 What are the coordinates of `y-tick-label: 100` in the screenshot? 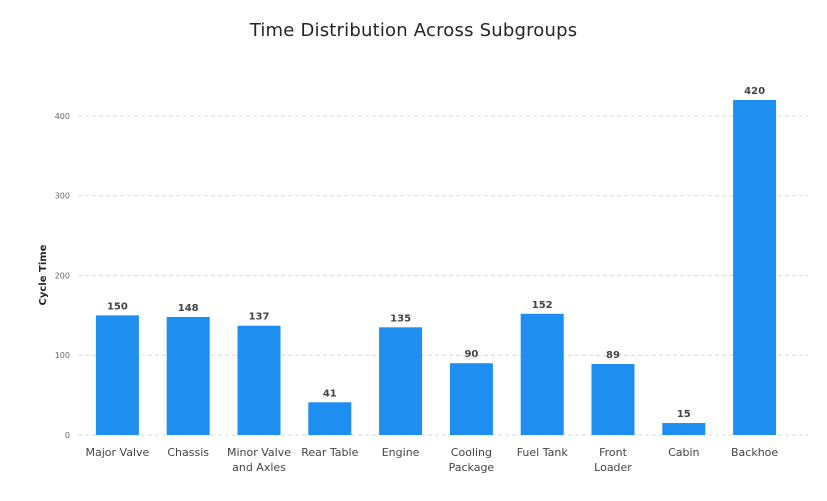 It's located at (62, 355).